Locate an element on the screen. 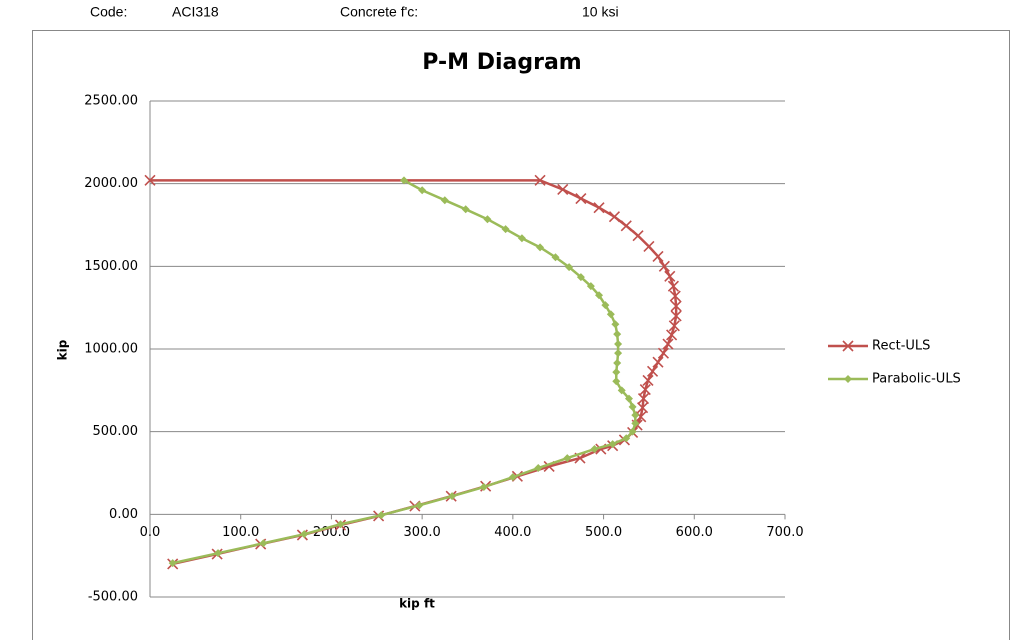  code-value: ACI318 is located at coordinates (195, 12).